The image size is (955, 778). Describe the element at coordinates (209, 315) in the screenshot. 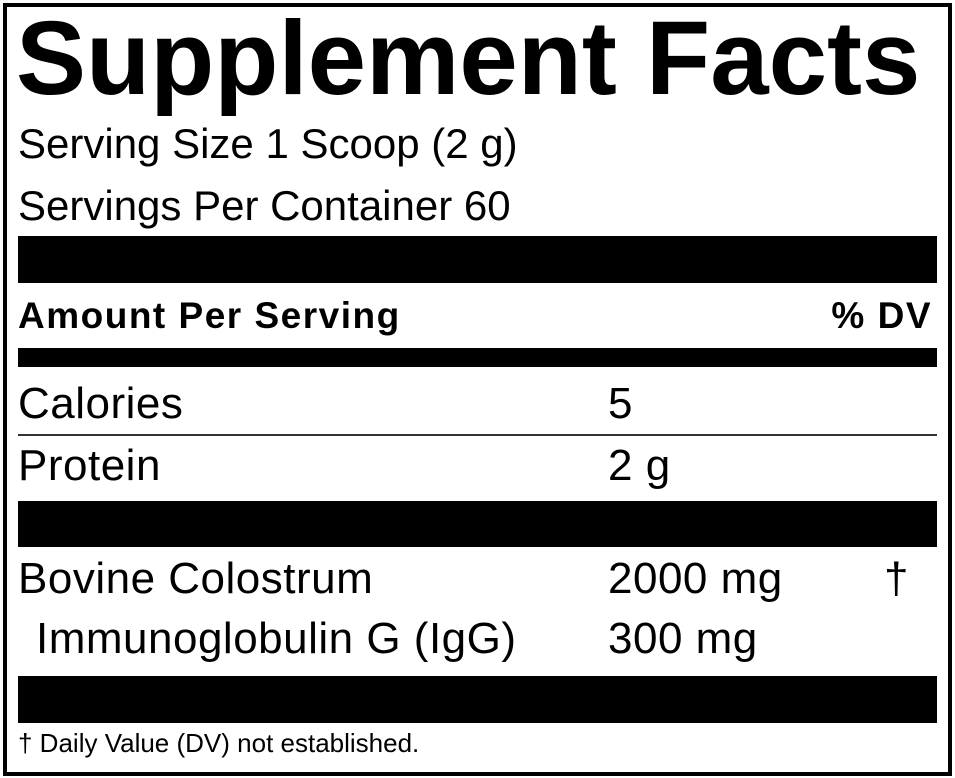

I see `amount-per-serving-header: Amount Per Serving` at that location.